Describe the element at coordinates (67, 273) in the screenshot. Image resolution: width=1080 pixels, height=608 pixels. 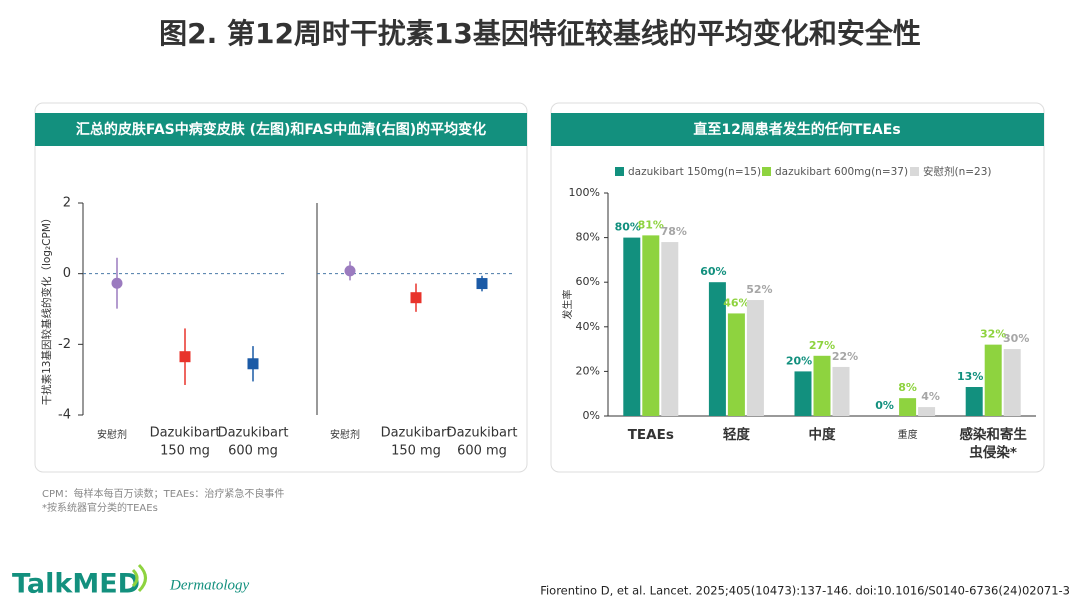
I see `y-tick-label: 0` at that location.